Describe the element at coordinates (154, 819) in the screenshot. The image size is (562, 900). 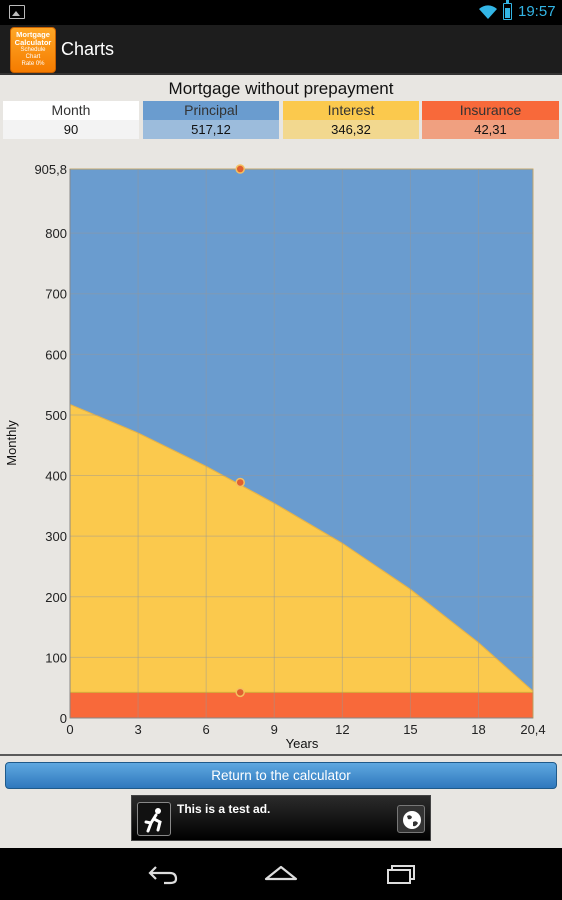
I see `running-man-icon` at that location.